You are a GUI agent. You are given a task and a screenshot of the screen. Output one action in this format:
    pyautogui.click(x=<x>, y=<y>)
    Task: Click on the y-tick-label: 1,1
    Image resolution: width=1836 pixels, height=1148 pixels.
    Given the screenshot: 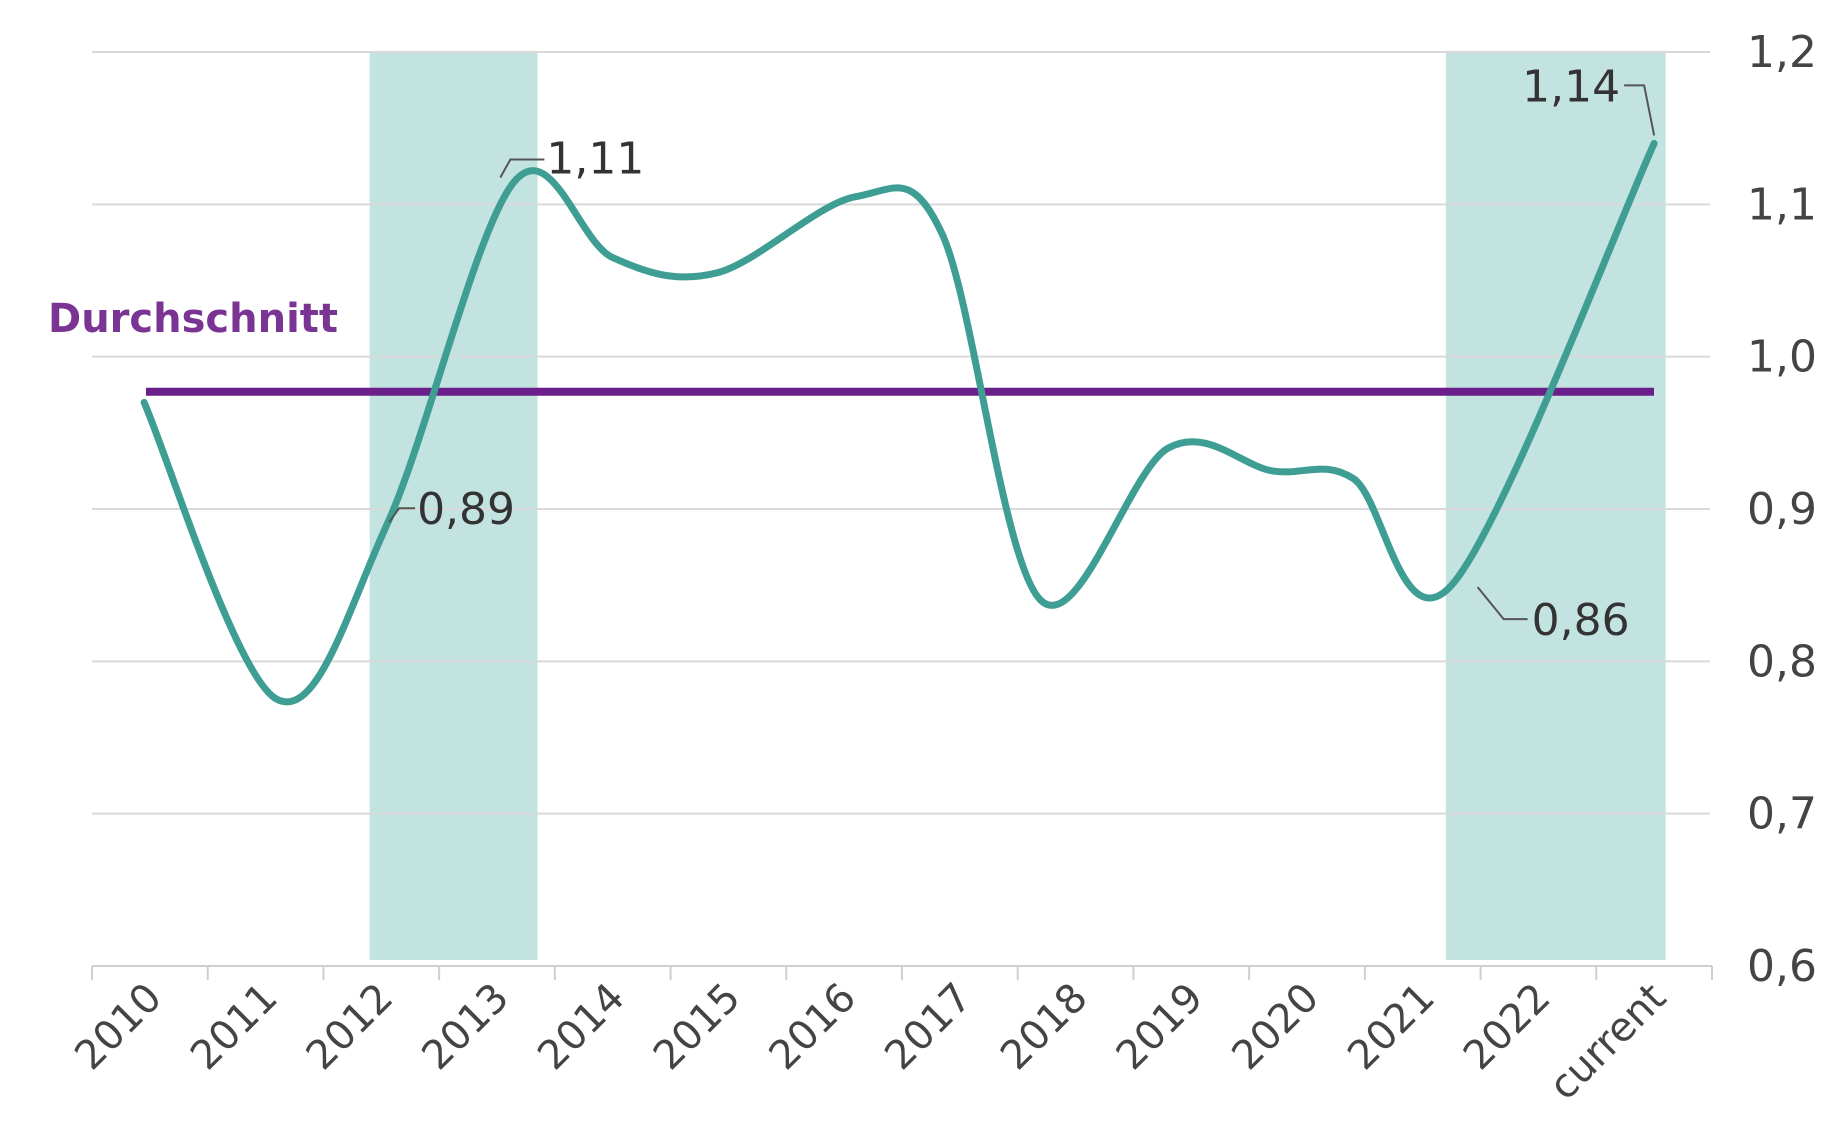 What is the action you would take?
    pyautogui.click(x=1782, y=204)
    